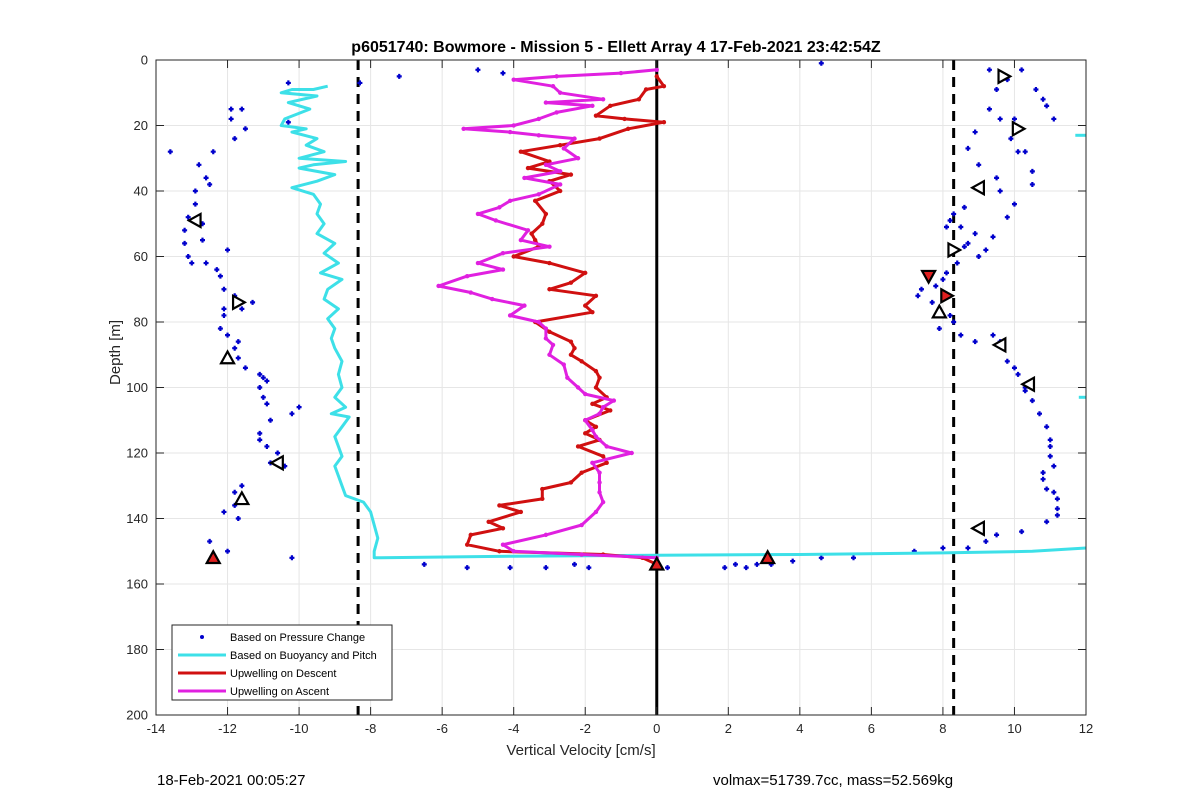  What do you see at coordinates (585, 728) in the screenshot?
I see `x-tick-label: -2` at bounding box center [585, 728].